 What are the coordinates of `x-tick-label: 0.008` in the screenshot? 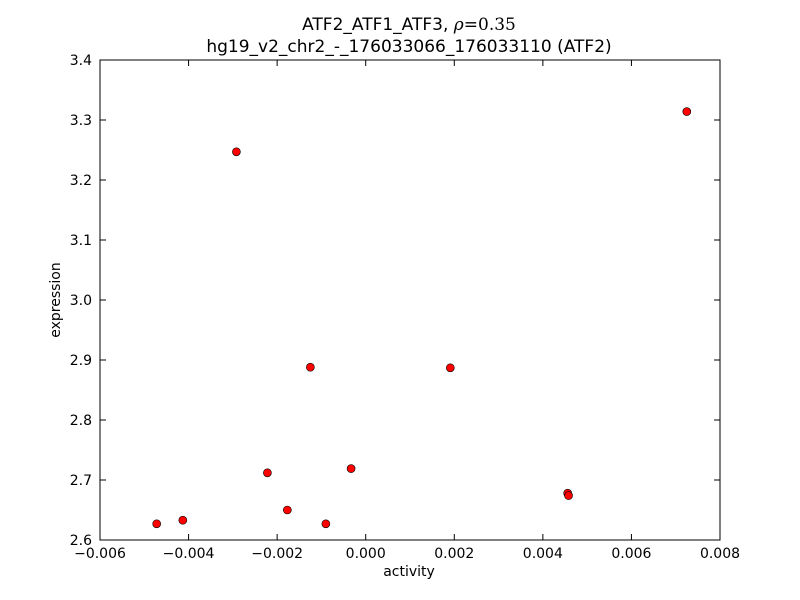 It's located at (720, 554).